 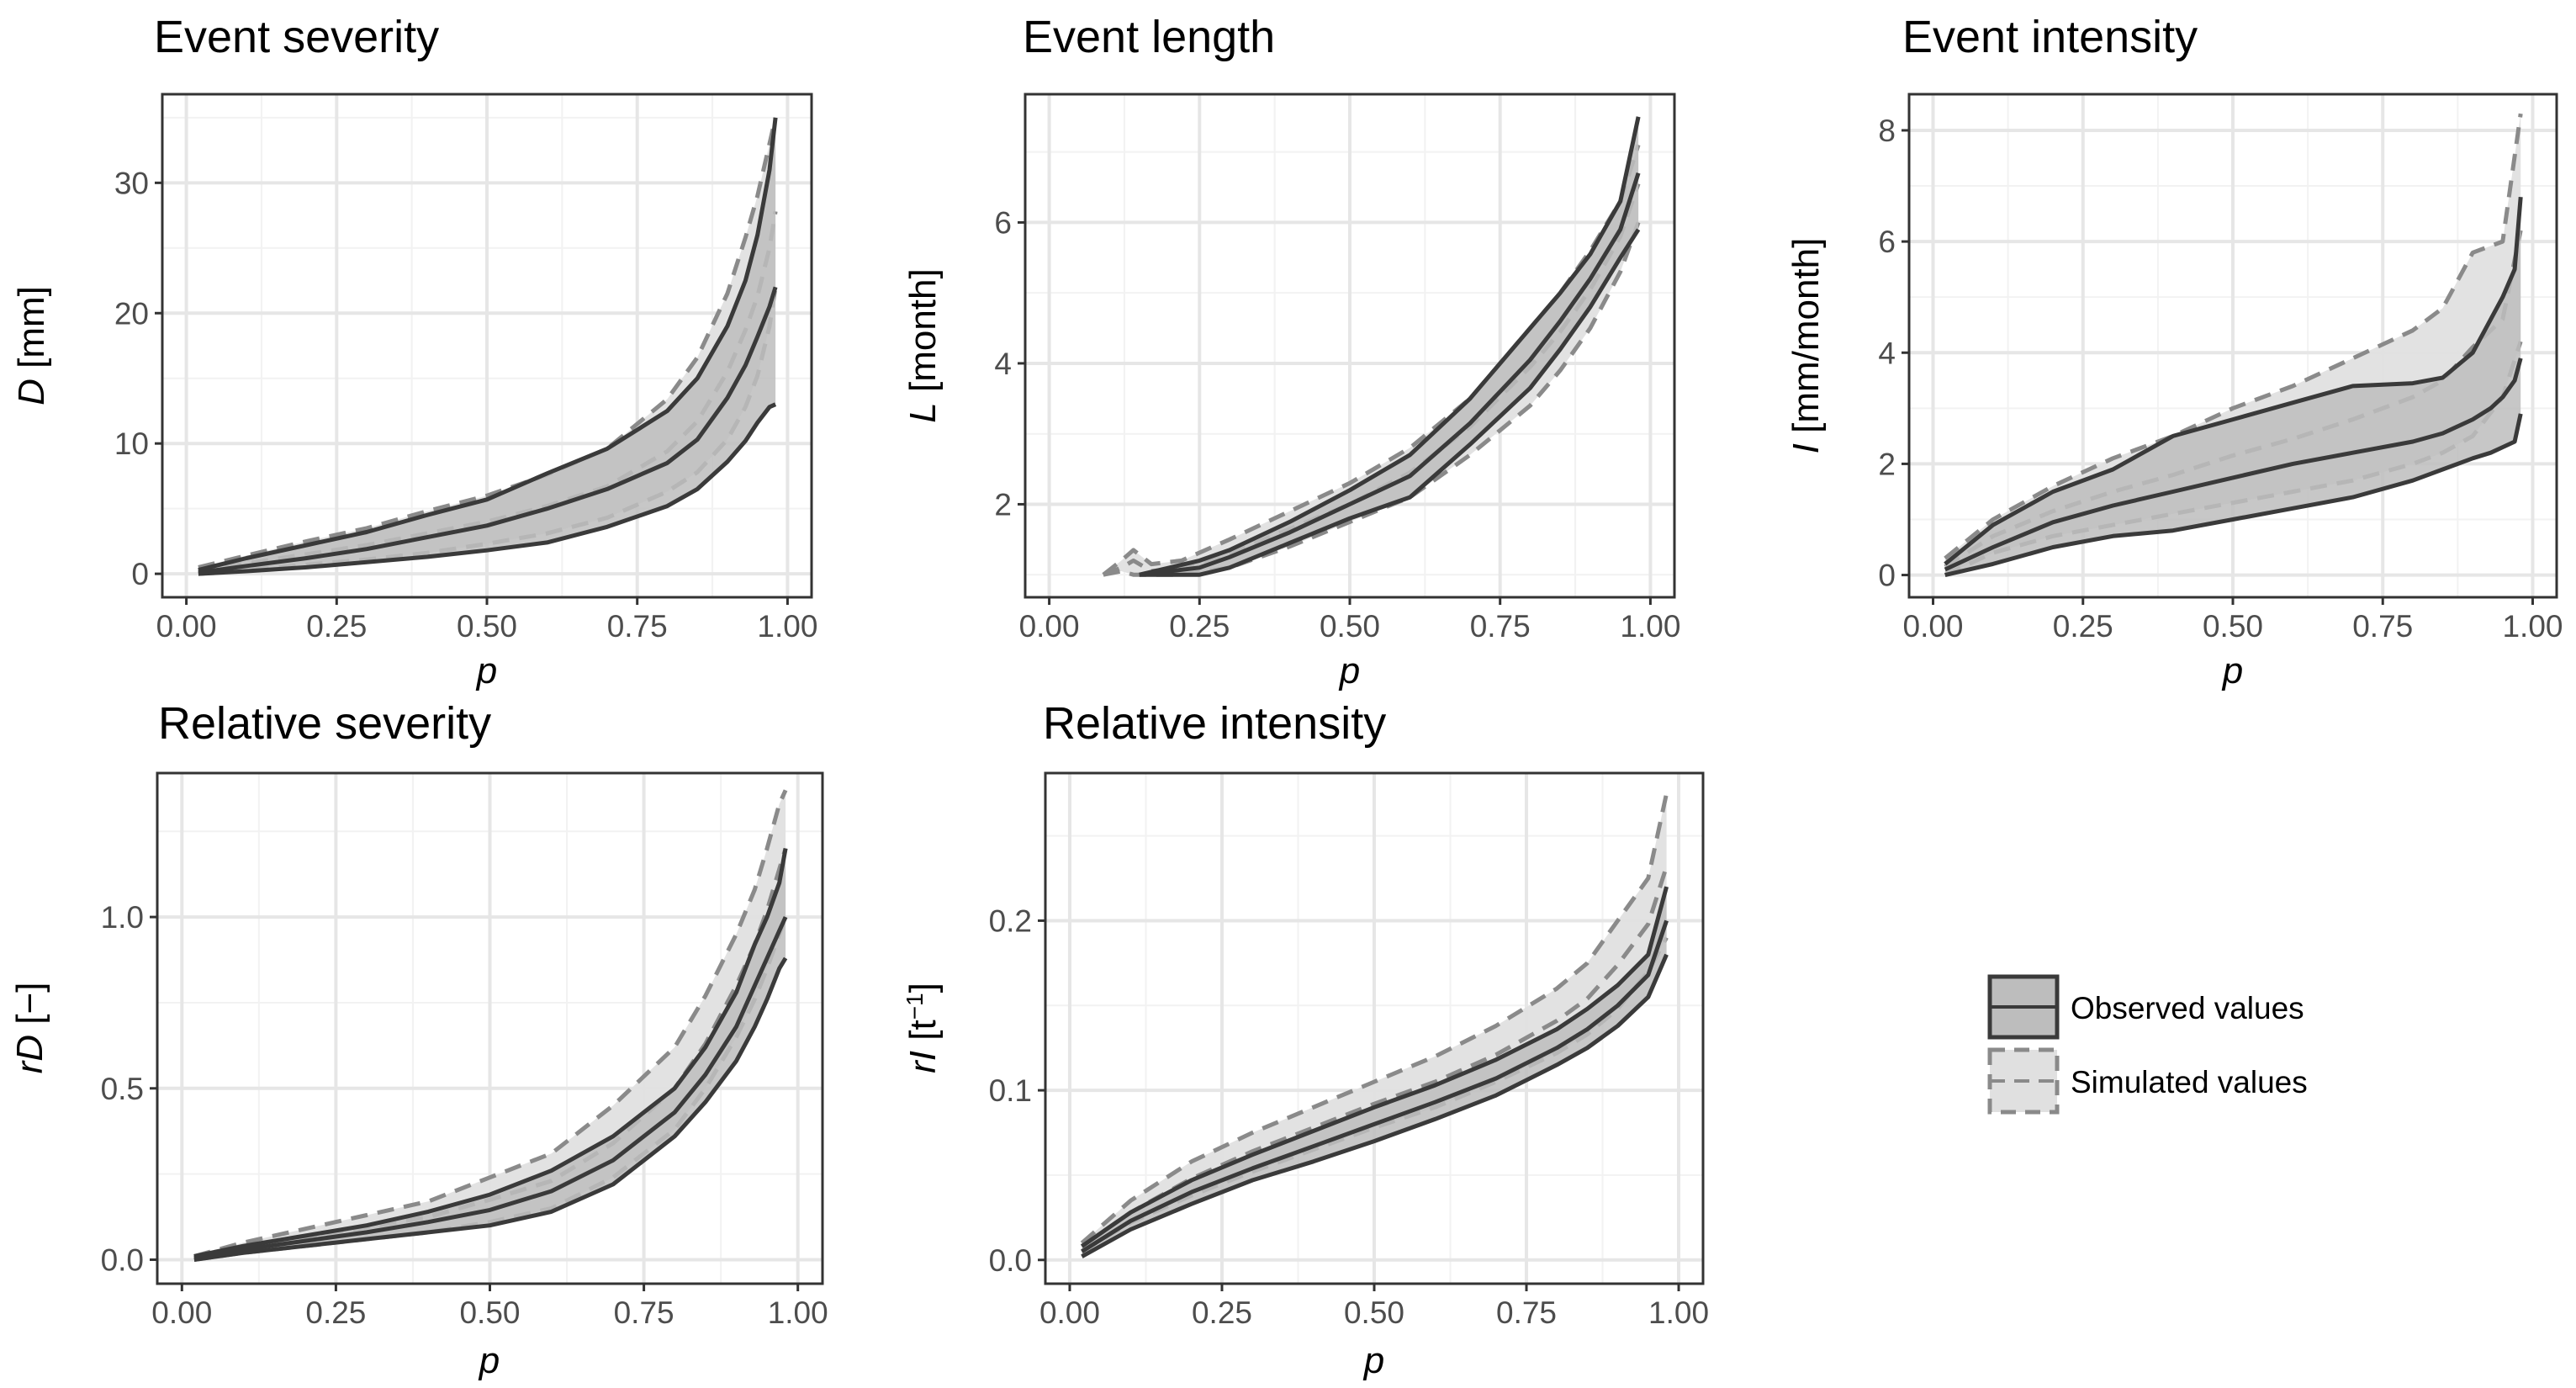 I want to click on panel-title: Relative intensity, so click(x=1214, y=724).